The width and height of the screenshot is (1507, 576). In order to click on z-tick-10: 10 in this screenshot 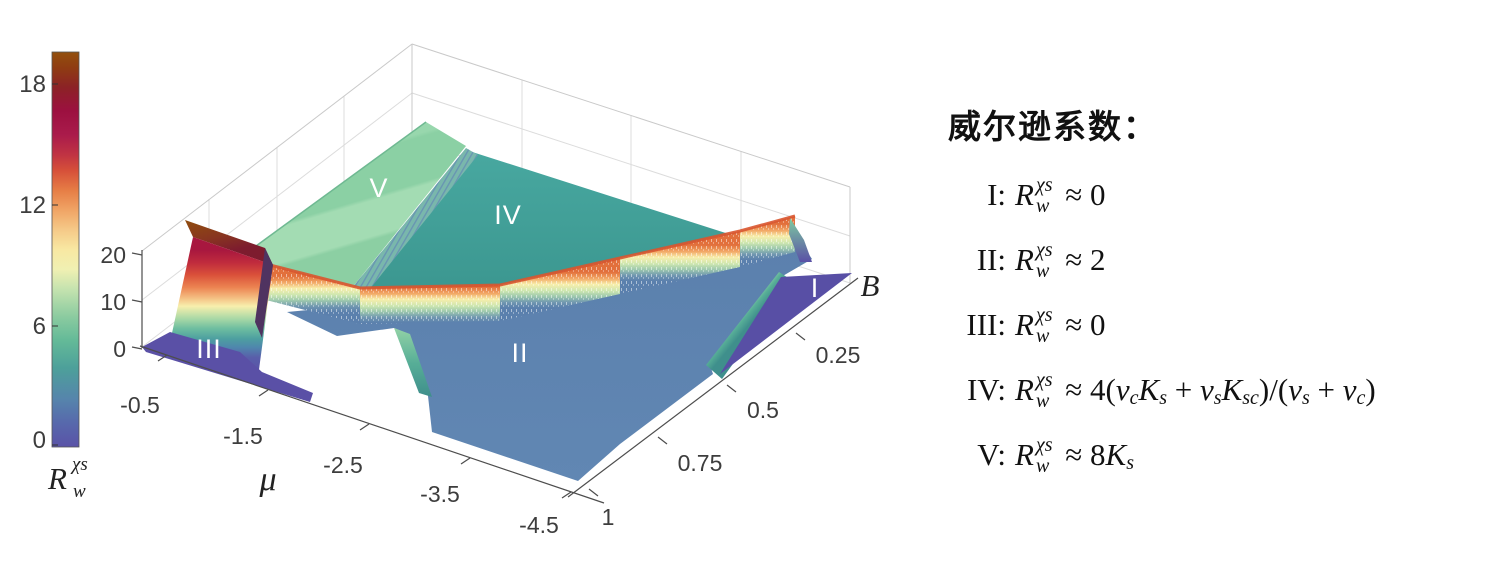, I will do `click(113, 302)`.